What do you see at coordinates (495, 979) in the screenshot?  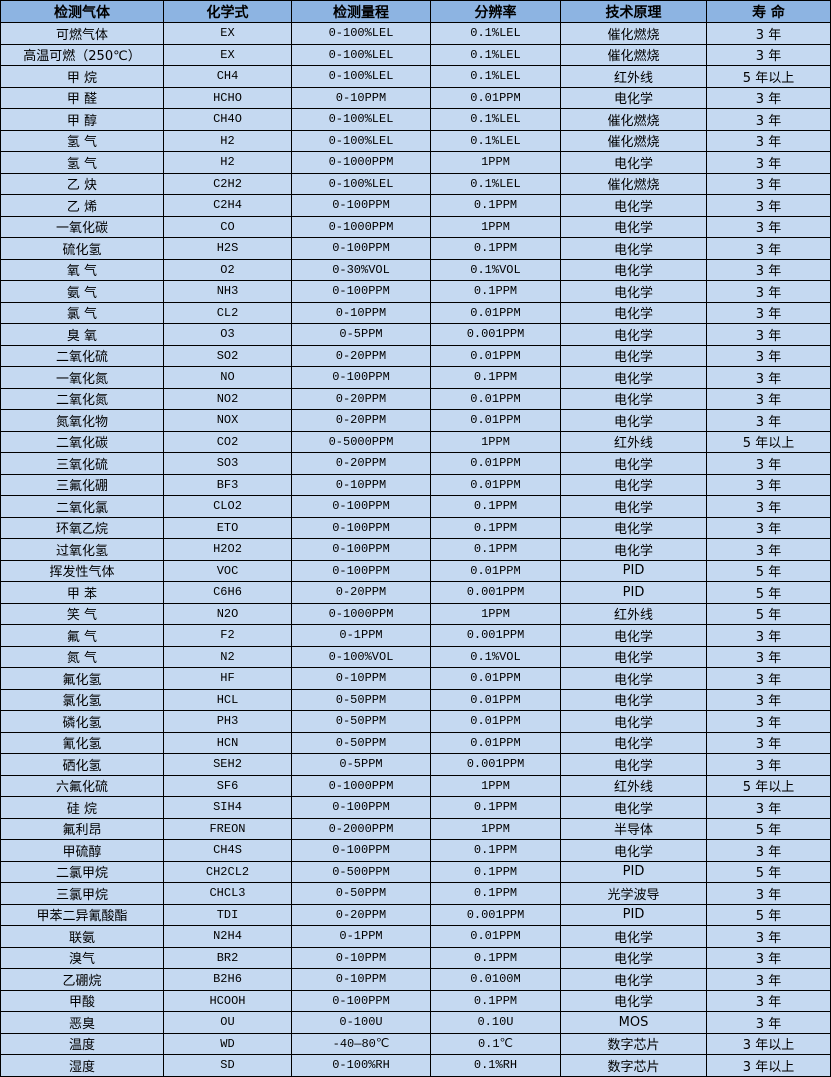 I see `resolution-cell: 0.0100M` at bounding box center [495, 979].